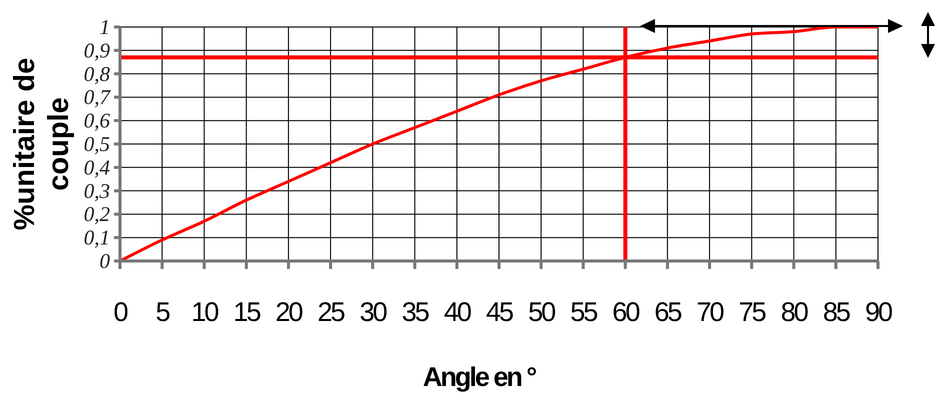 Image resolution: width=937 pixels, height=401 pixels. I want to click on y-tick-label: 0,2, so click(97, 214).